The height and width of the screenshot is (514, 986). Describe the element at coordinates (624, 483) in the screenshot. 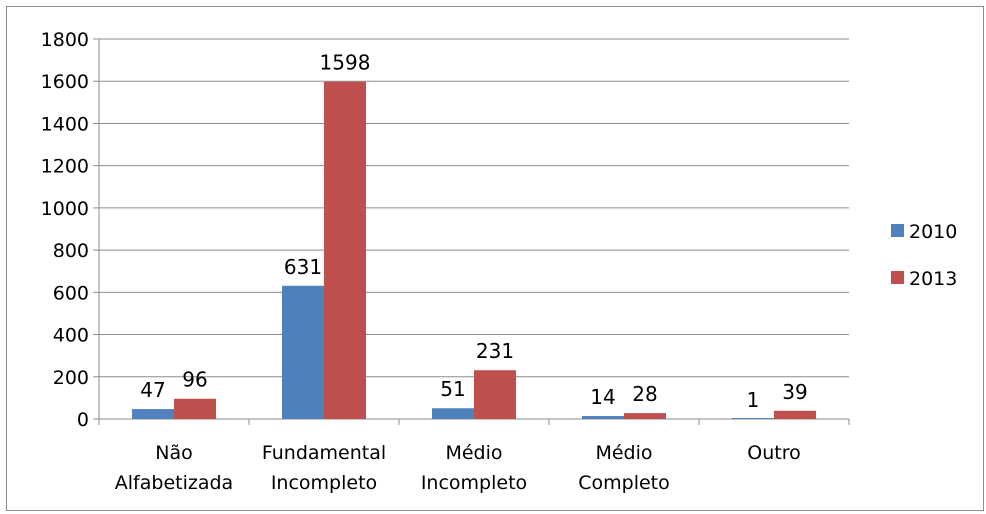

I see `x-tick-label: Completo` at that location.